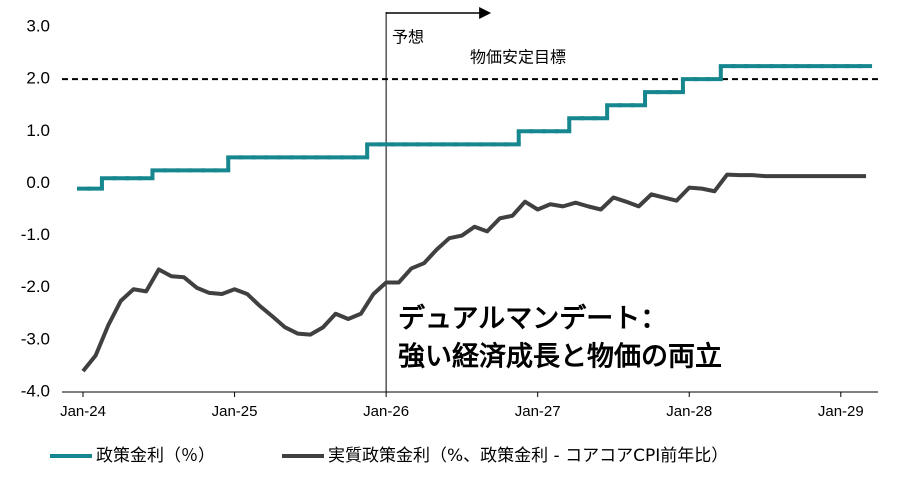 The image size is (909, 492). What do you see at coordinates (35, 286) in the screenshot?
I see `y-tick-label: -2.0` at bounding box center [35, 286].